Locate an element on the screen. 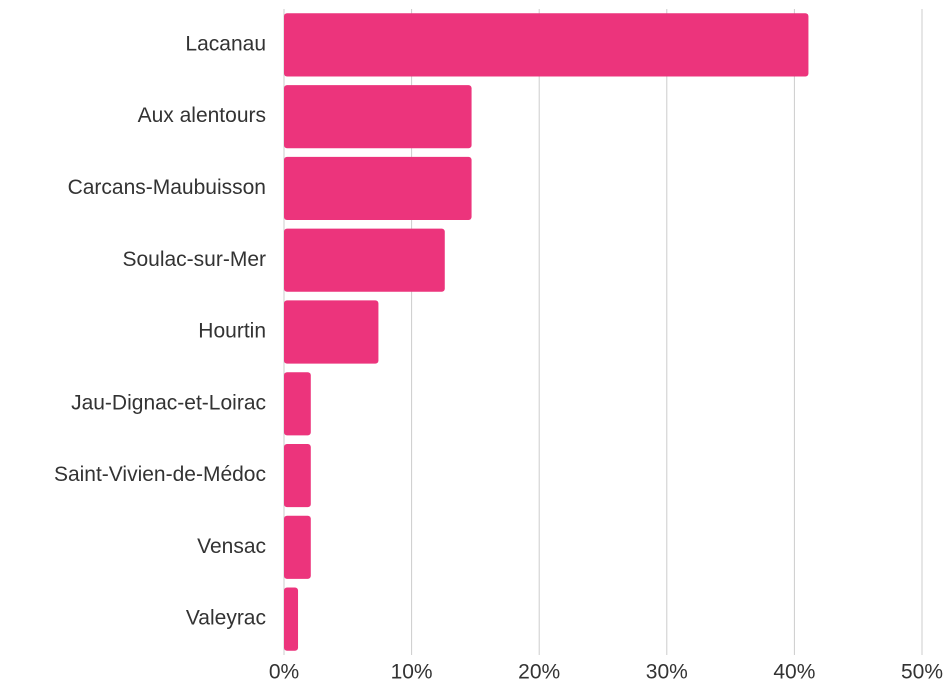  x-tick-label: 50% is located at coordinates (922, 672).